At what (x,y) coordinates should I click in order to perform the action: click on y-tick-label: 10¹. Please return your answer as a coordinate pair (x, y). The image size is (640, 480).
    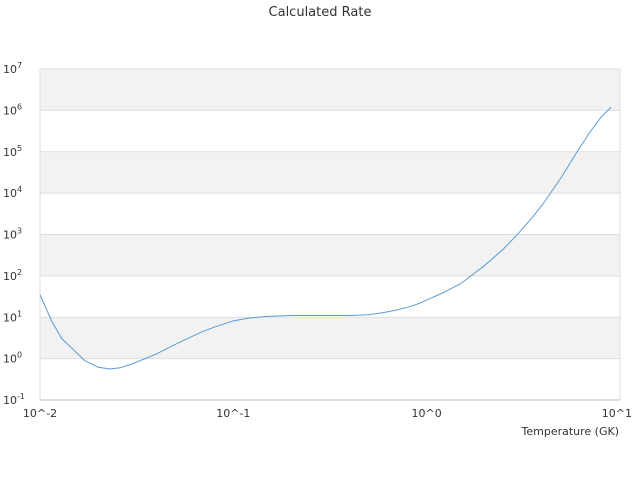
    Looking at the image, I should click on (12, 316).